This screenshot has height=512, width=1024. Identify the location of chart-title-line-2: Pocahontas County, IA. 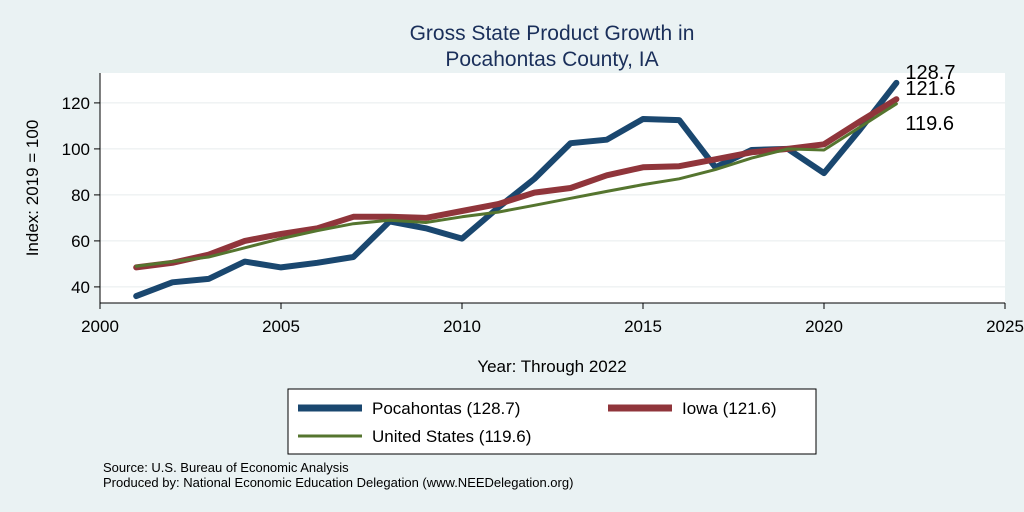
(551, 59).